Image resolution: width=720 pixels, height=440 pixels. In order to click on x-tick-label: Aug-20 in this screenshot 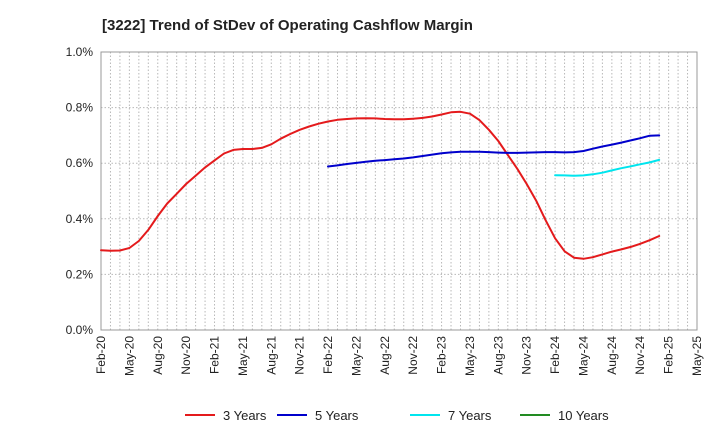, I will do `click(158, 355)`.